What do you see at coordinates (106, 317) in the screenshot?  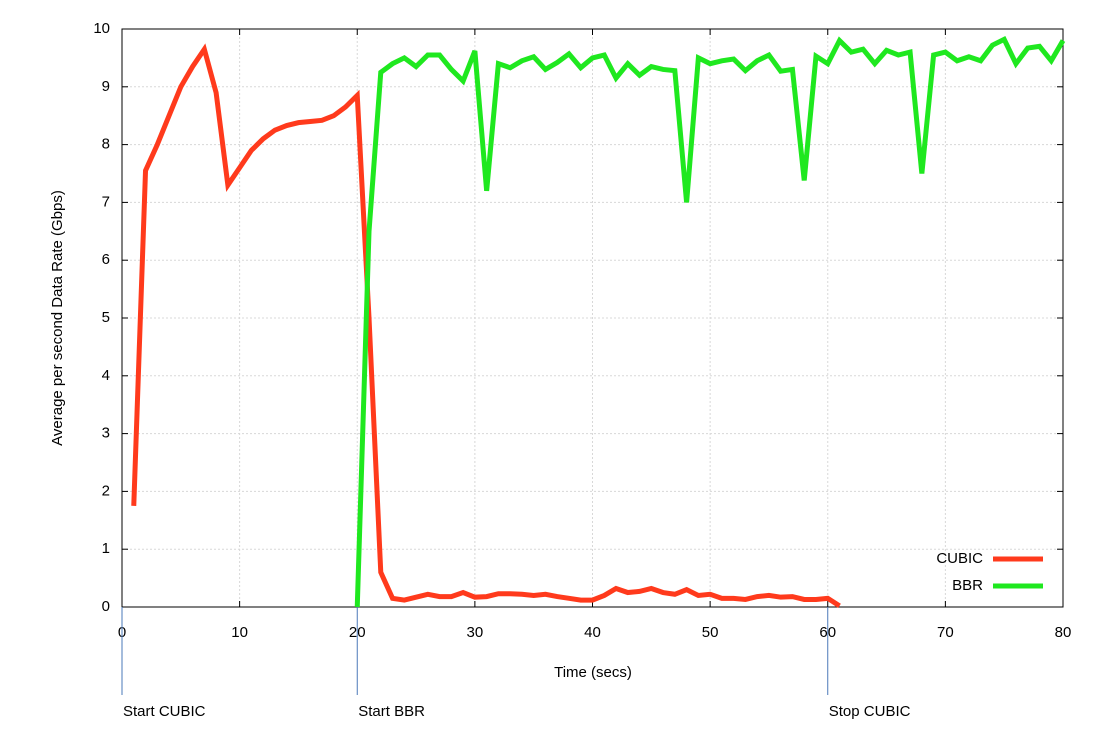 I see `y-tick-label: 5` at bounding box center [106, 317].